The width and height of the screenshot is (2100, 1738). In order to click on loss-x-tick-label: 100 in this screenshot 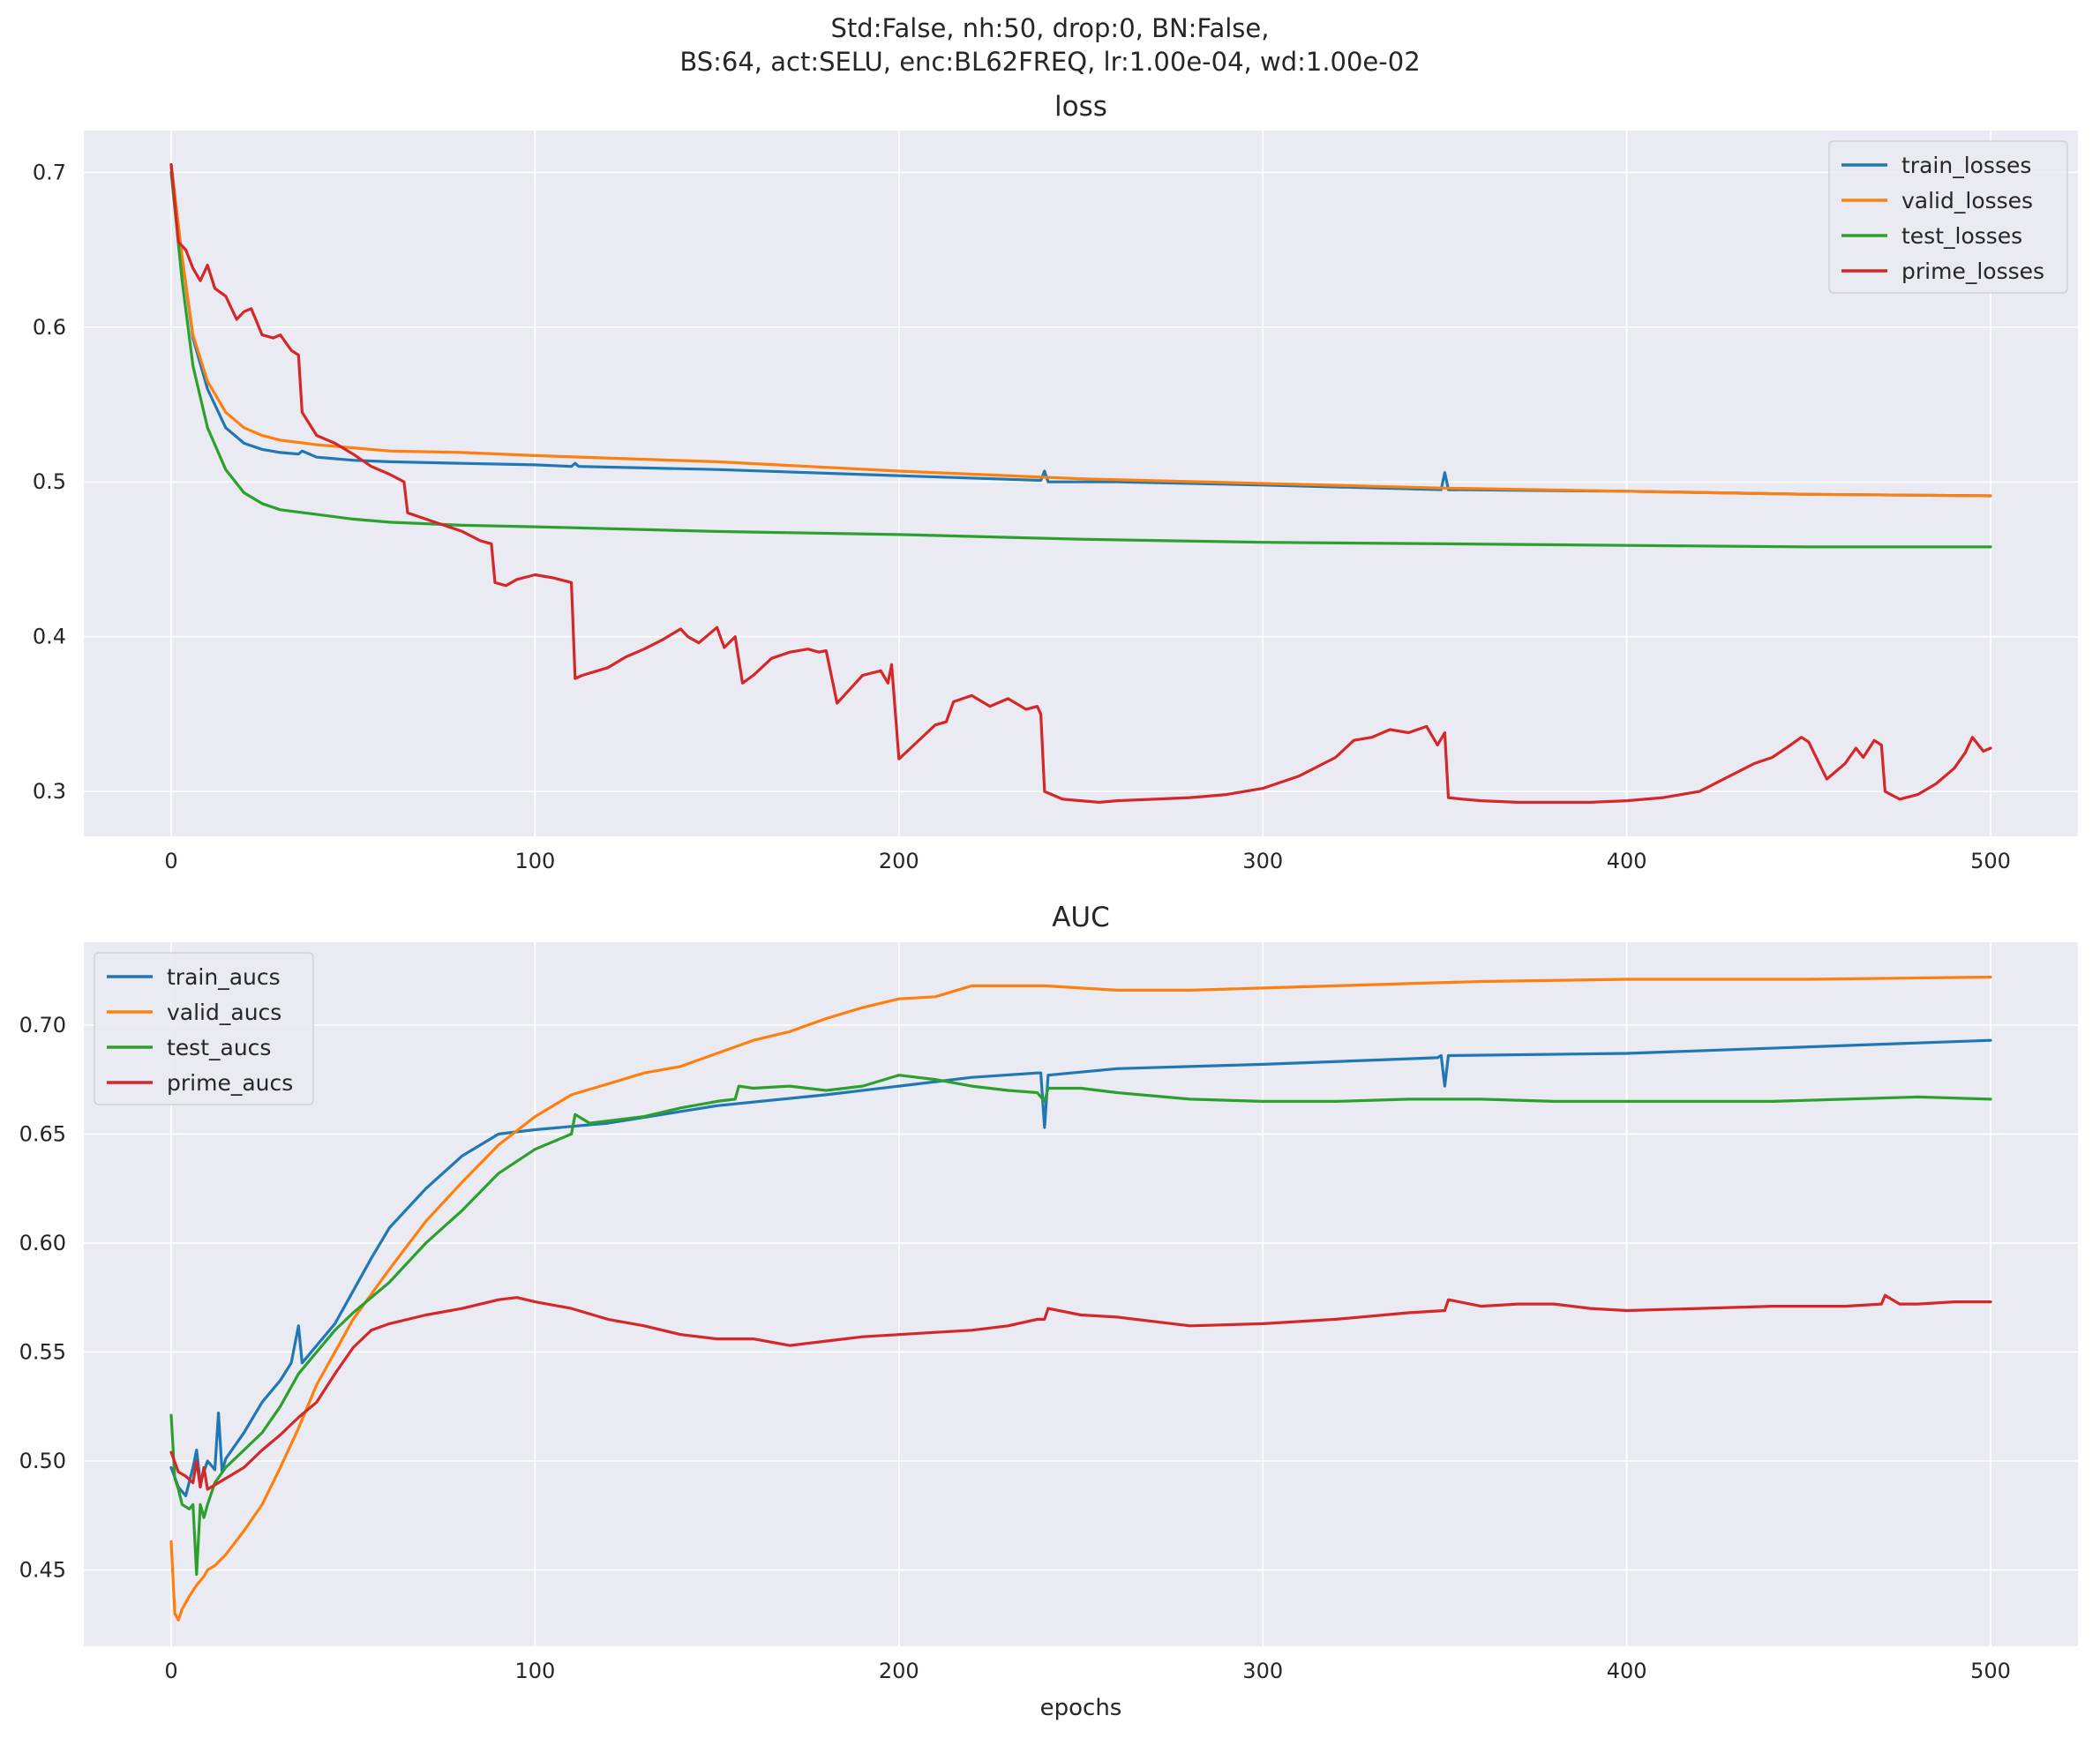, I will do `click(534, 861)`.